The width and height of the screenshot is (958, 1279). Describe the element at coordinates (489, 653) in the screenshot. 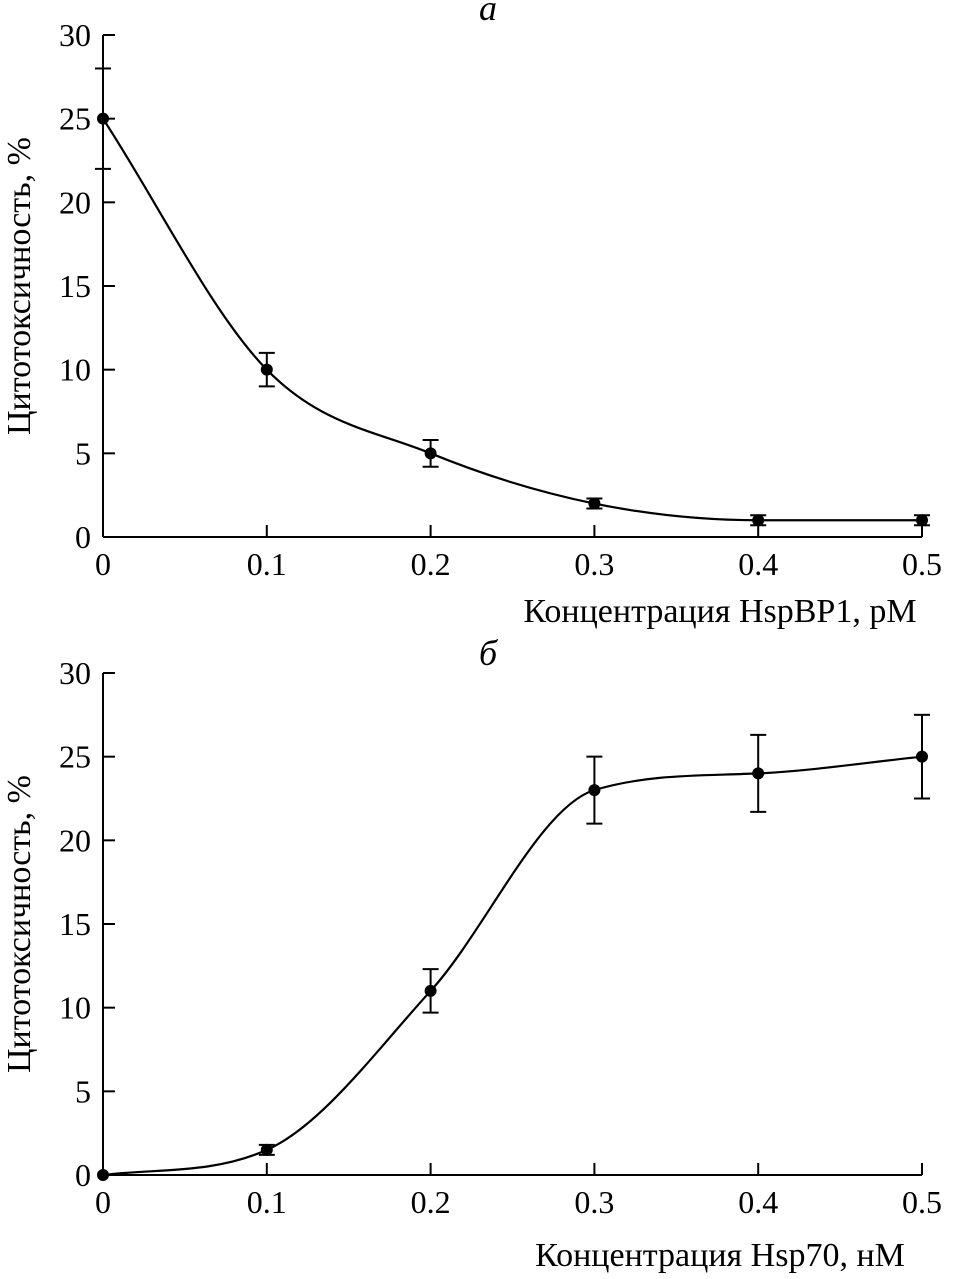

I see `panel-letter: б` at that location.